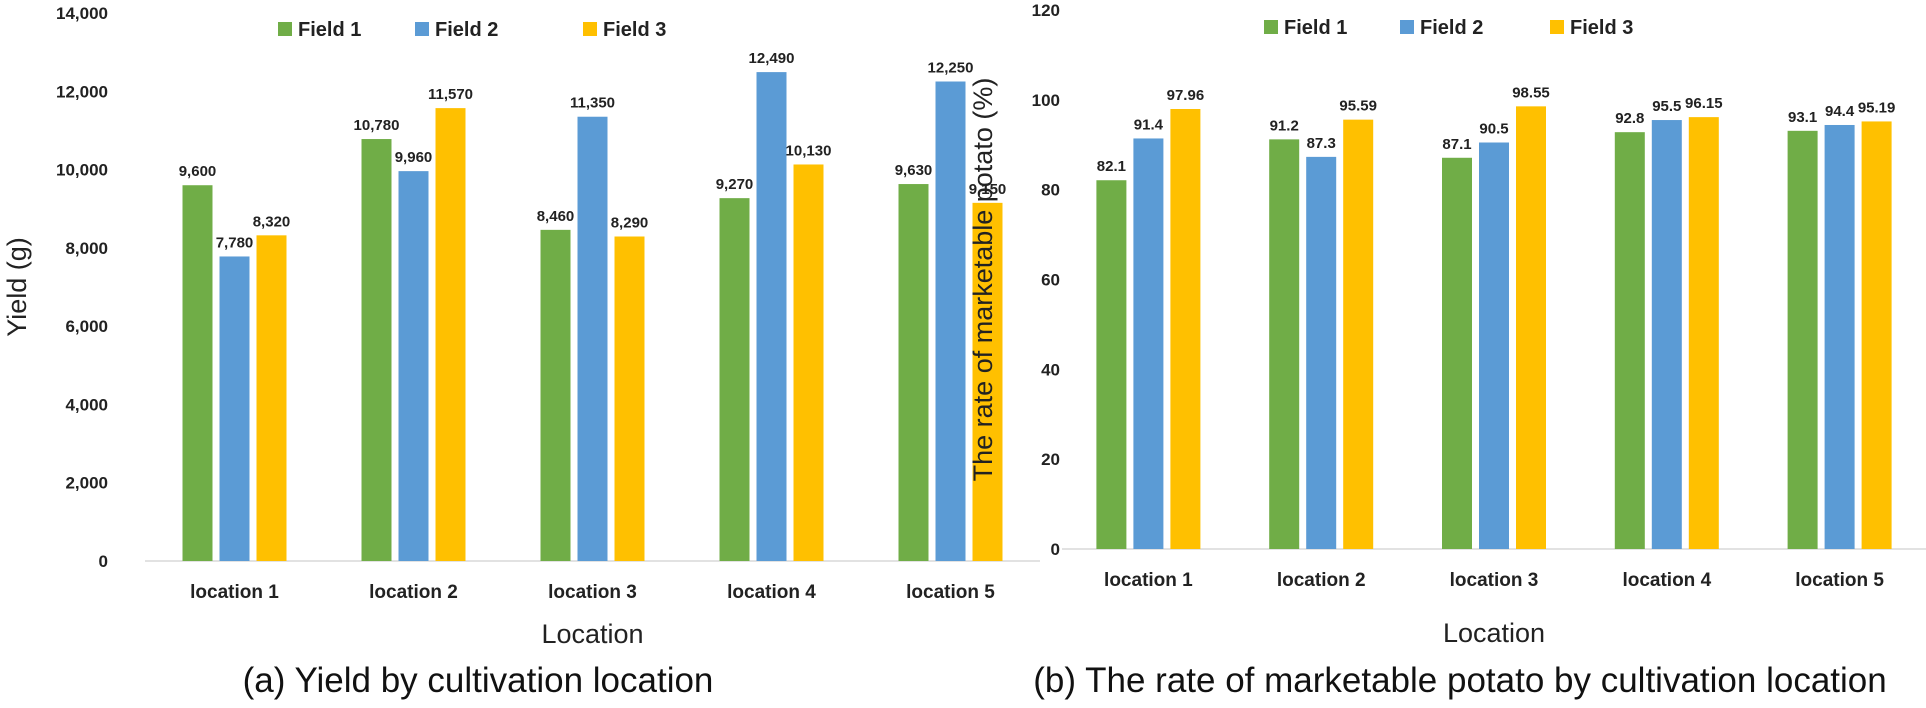 Image resolution: width=1926 pixels, height=708 pixels. Describe the element at coordinates (1050, 190) in the screenshot. I see `y-tick-label: 80` at that location.